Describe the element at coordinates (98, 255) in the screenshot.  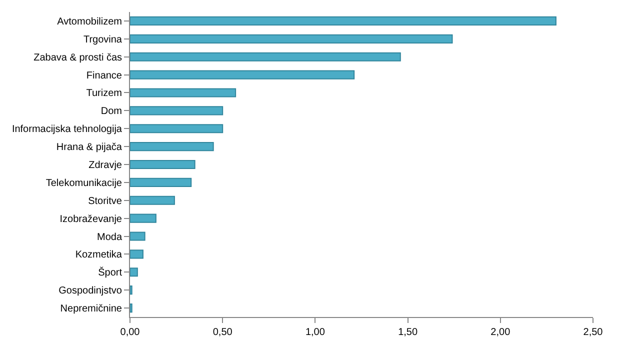
I see `y-tick-label: Kozmetika` at that location.